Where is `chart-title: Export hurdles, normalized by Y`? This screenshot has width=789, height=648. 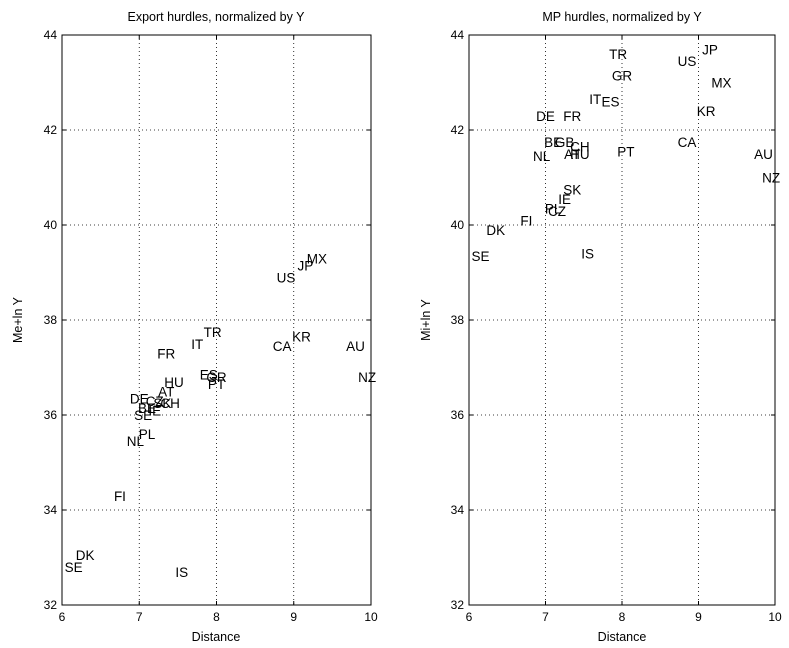
chart-title: Export hurdles, normalized by Y is located at coordinates (217, 17).